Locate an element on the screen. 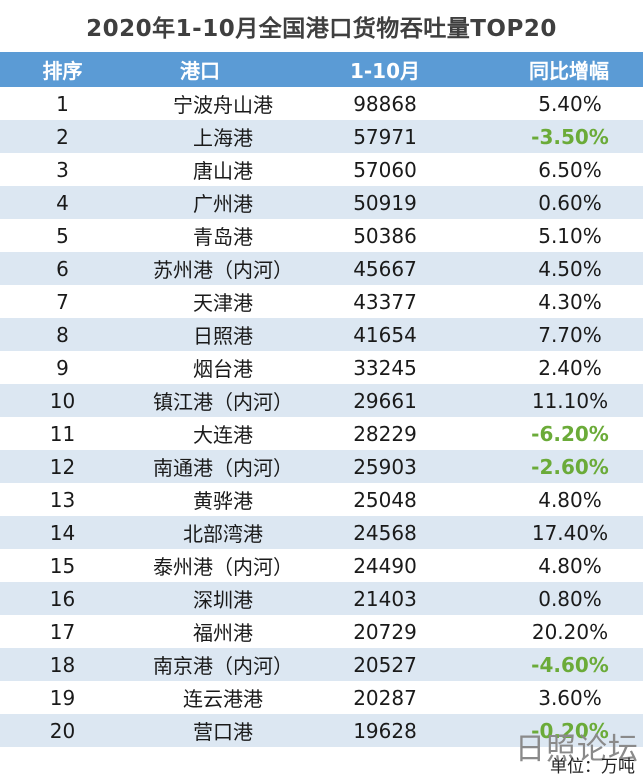  rank-cell: 9 is located at coordinates (62, 367).